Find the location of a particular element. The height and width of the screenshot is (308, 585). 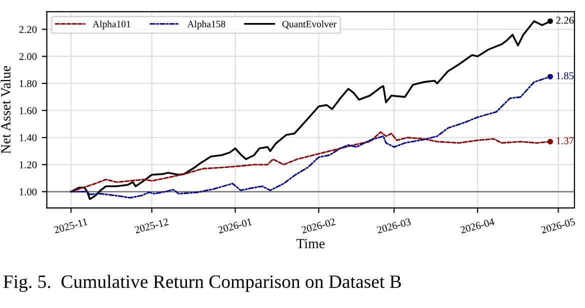

legend-label: QuantEvolver is located at coordinates (309, 24).